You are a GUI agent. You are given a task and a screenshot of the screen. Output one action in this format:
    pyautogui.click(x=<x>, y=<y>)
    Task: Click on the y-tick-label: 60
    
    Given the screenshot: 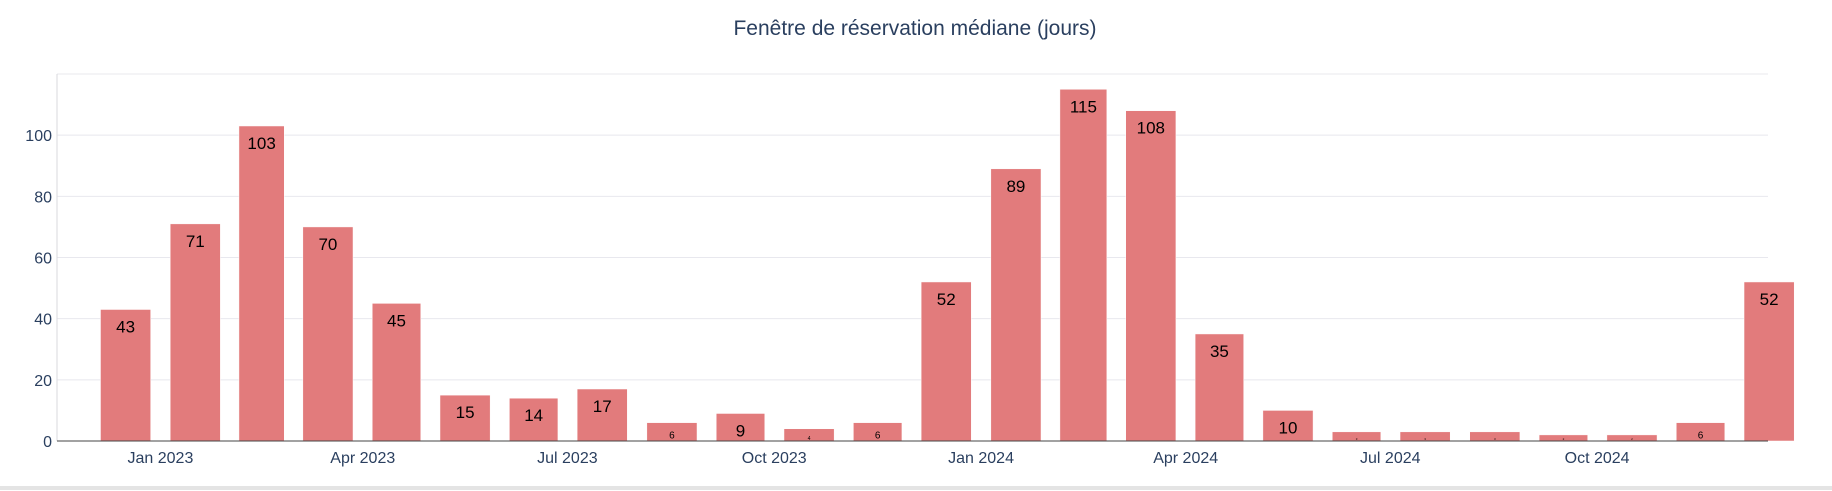 What is the action you would take?
    pyautogui.click(x=43, y=259)
    